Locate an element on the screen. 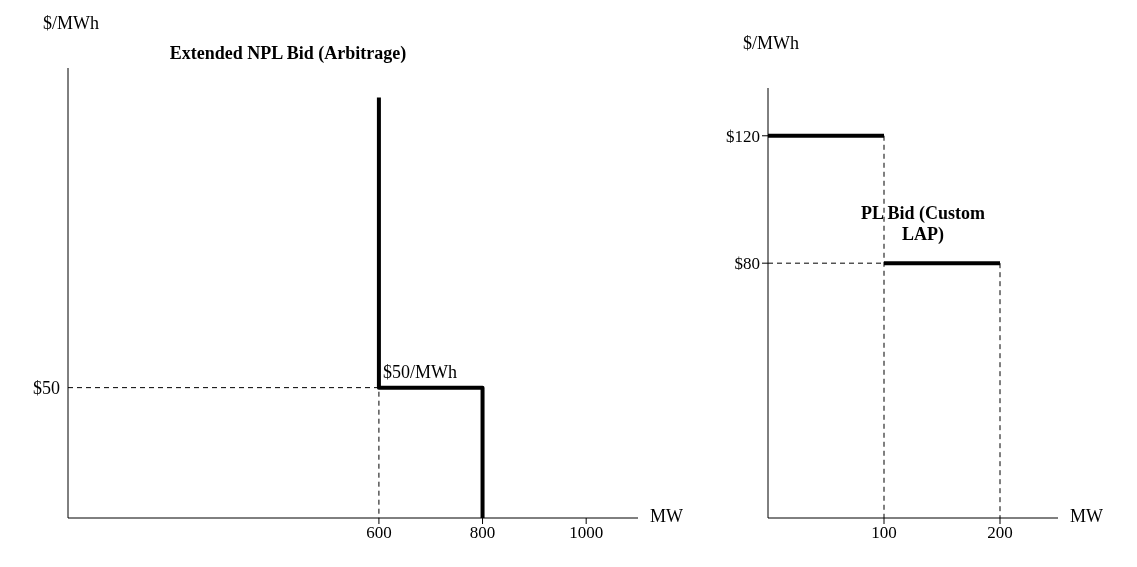 The width and height of the screenshot is (1137, 567). annotation: $50 is located at coordinates (46, 387).